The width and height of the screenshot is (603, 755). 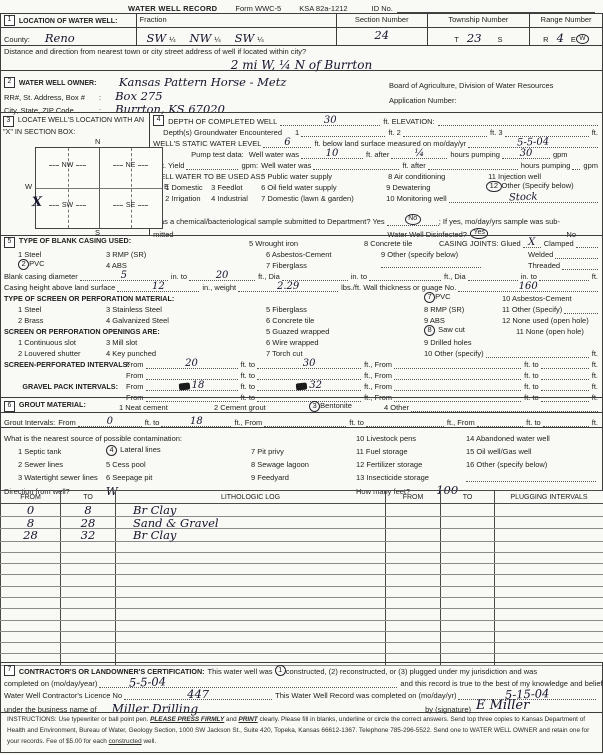 I want to click on use-option-12-label: Other (Specify below), so click(x=537, y=185).